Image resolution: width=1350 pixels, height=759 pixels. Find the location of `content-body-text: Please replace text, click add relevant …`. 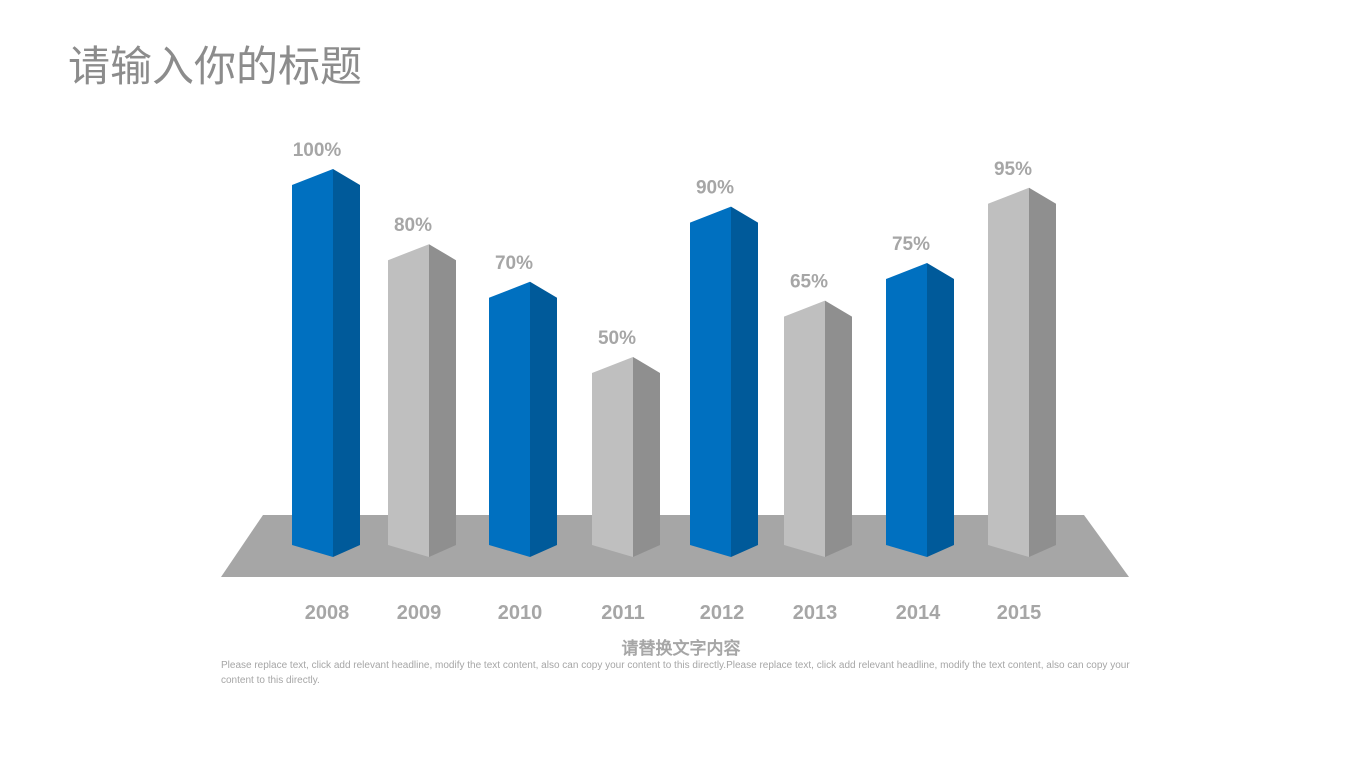

content-body-text: Please replace text, click add relevant … is located at coordinates (675, 673).